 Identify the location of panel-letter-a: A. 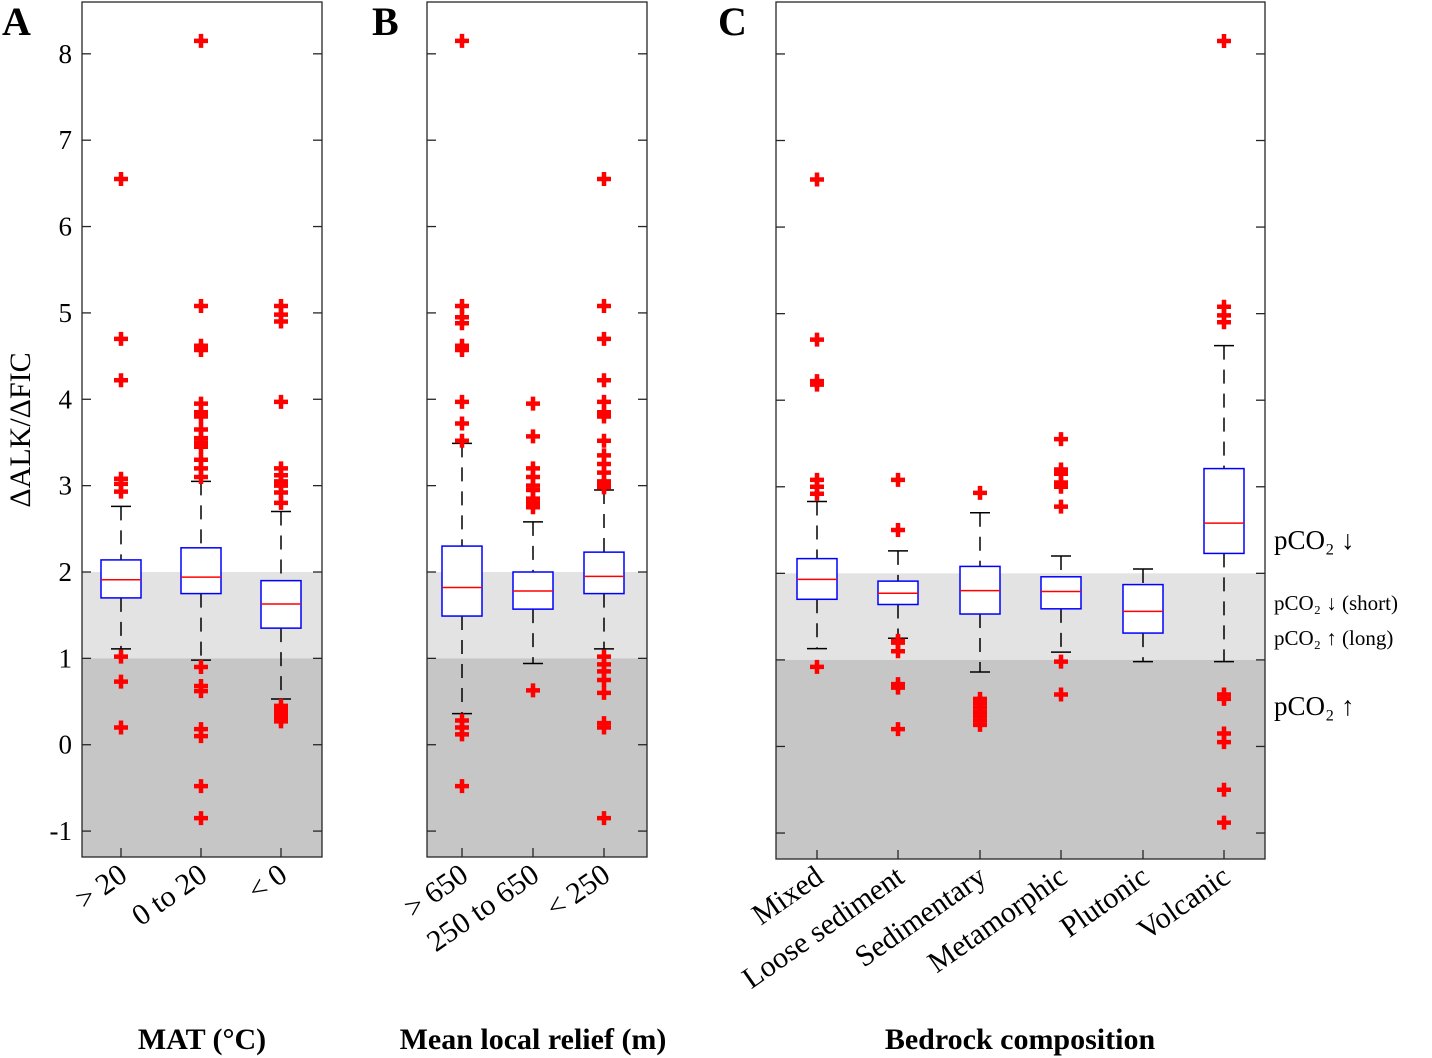
(16, 22).